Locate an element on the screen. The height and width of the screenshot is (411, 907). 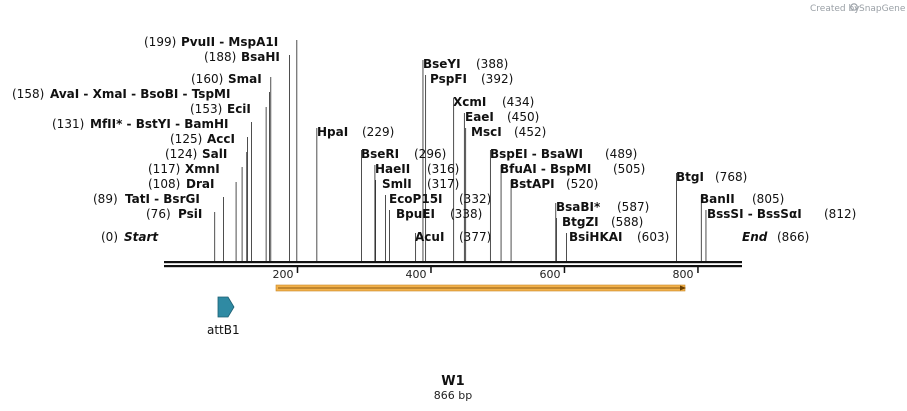
site-name-131: MfII* - BstYI - BamHI is located at coordinates (159, 124).